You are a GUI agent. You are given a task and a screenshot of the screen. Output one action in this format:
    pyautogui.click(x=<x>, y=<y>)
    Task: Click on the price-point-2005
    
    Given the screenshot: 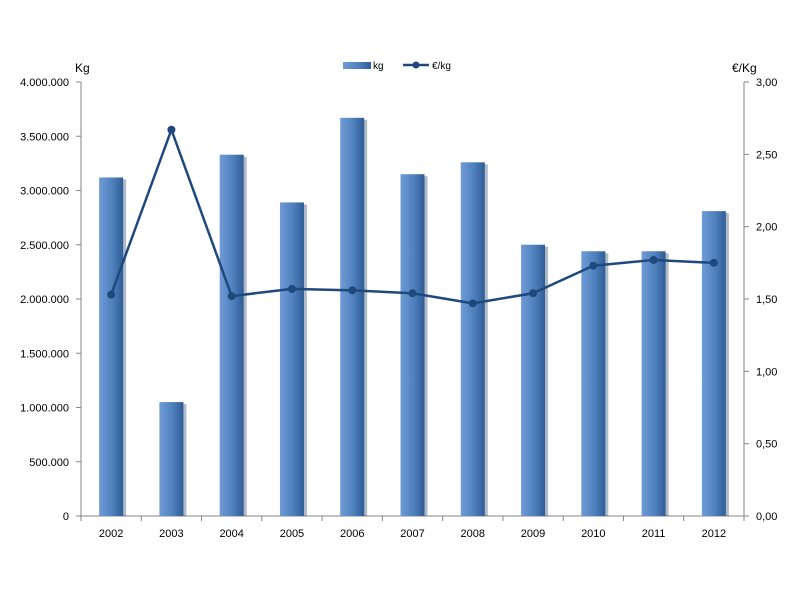 What is the action you would take?
    pyautogui.click(x=291, y=288)
    